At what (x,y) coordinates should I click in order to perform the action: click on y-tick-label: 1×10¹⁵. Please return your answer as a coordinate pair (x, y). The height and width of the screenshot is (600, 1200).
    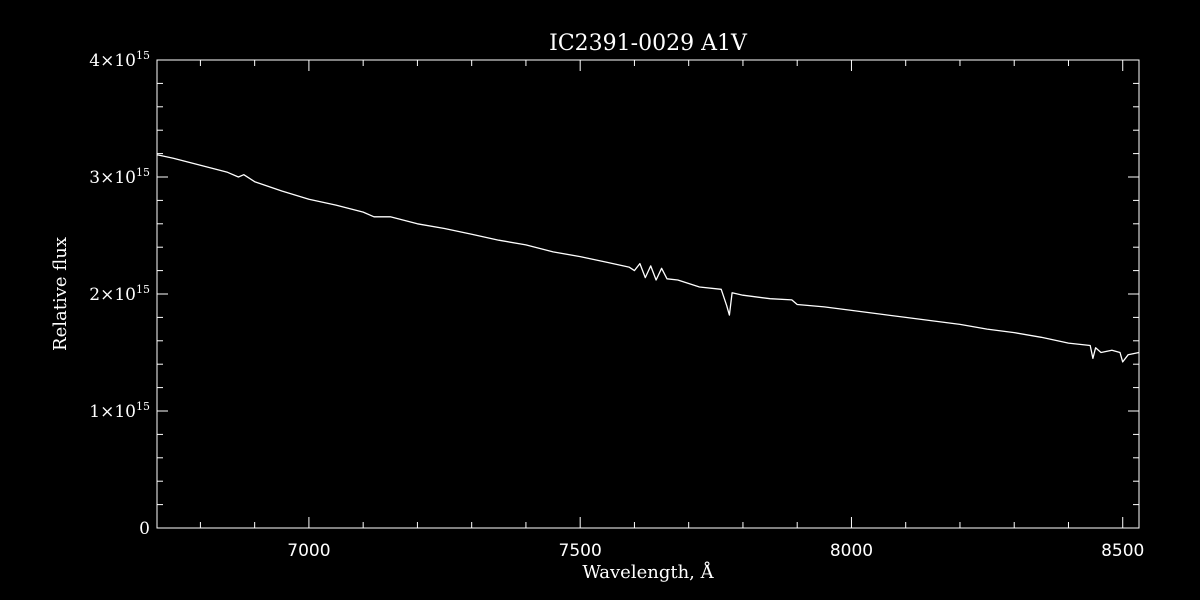
    Looking at the image, I should click on (119, 411).